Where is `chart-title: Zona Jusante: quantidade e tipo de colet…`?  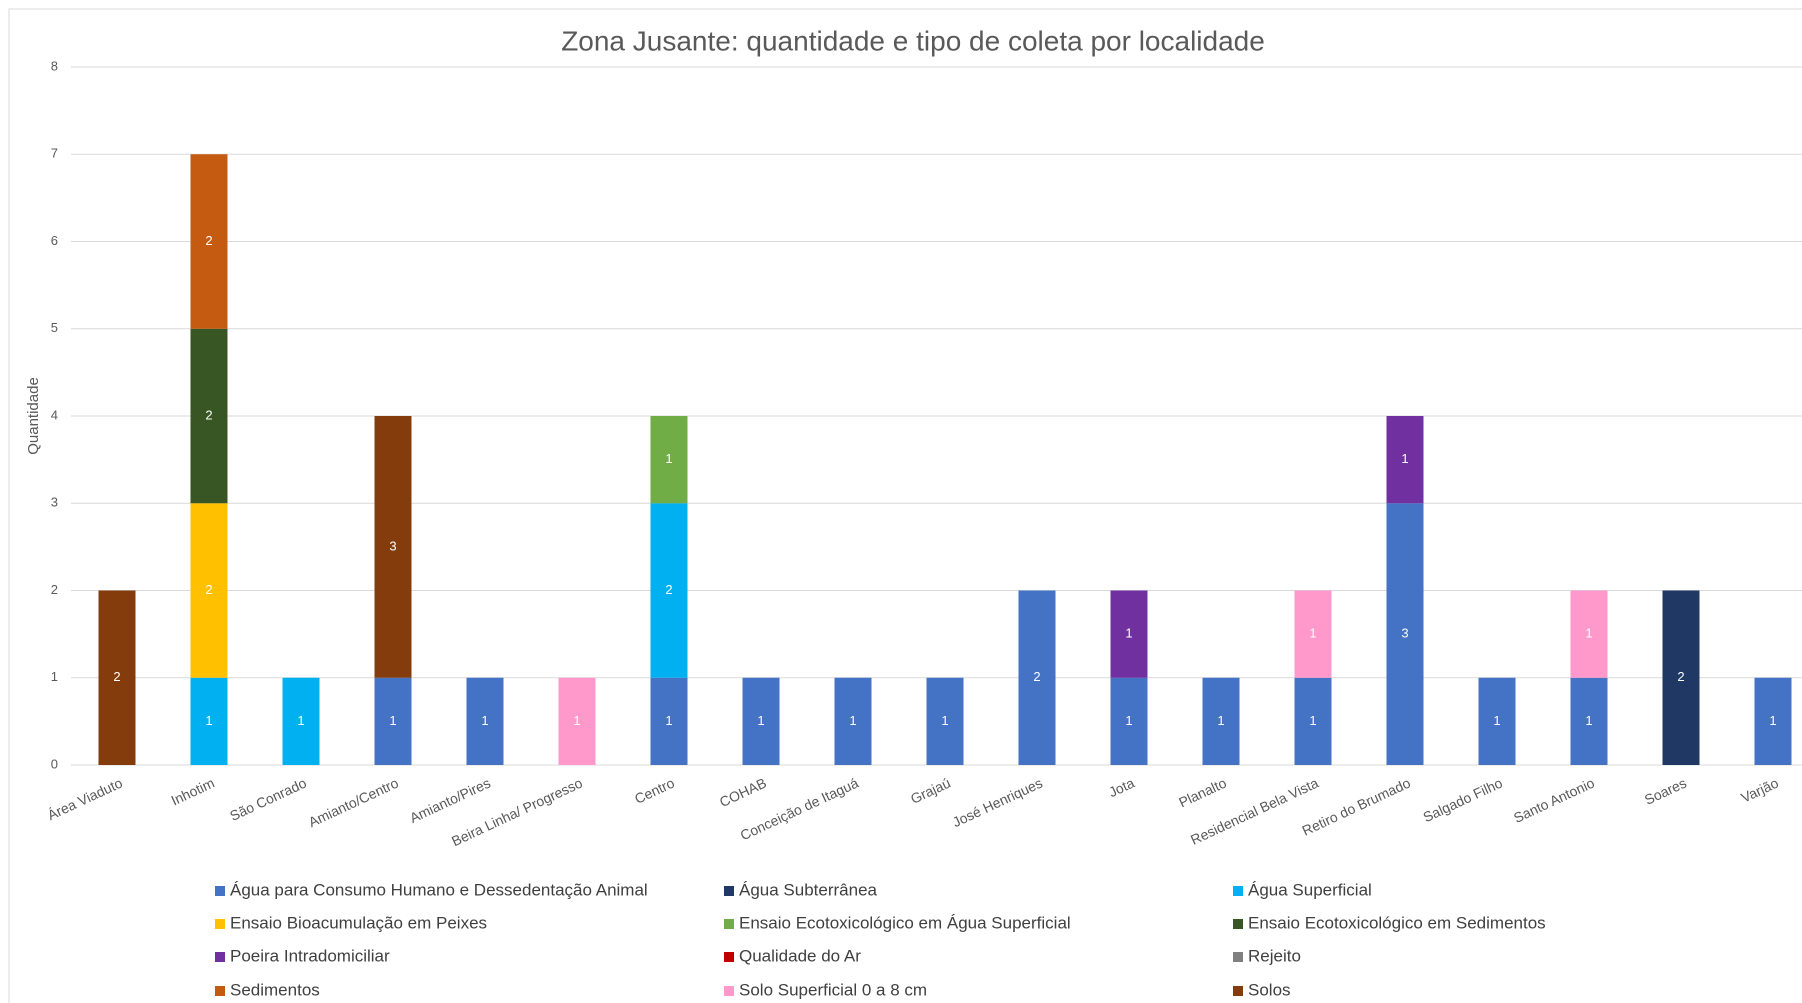
chart-title: Zona Jusante: quantidade e tipo de colet… is located at coordinates (913, 40).